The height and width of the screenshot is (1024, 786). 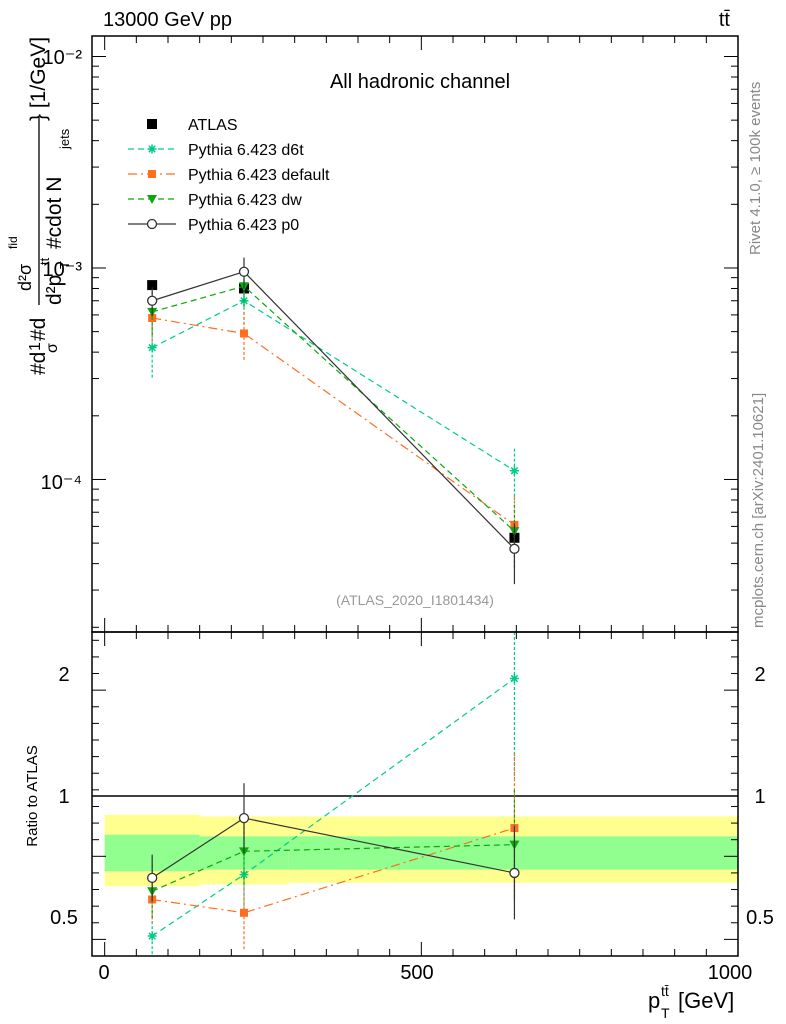 I want to click on series-atlas, so click(x=333, y=411).